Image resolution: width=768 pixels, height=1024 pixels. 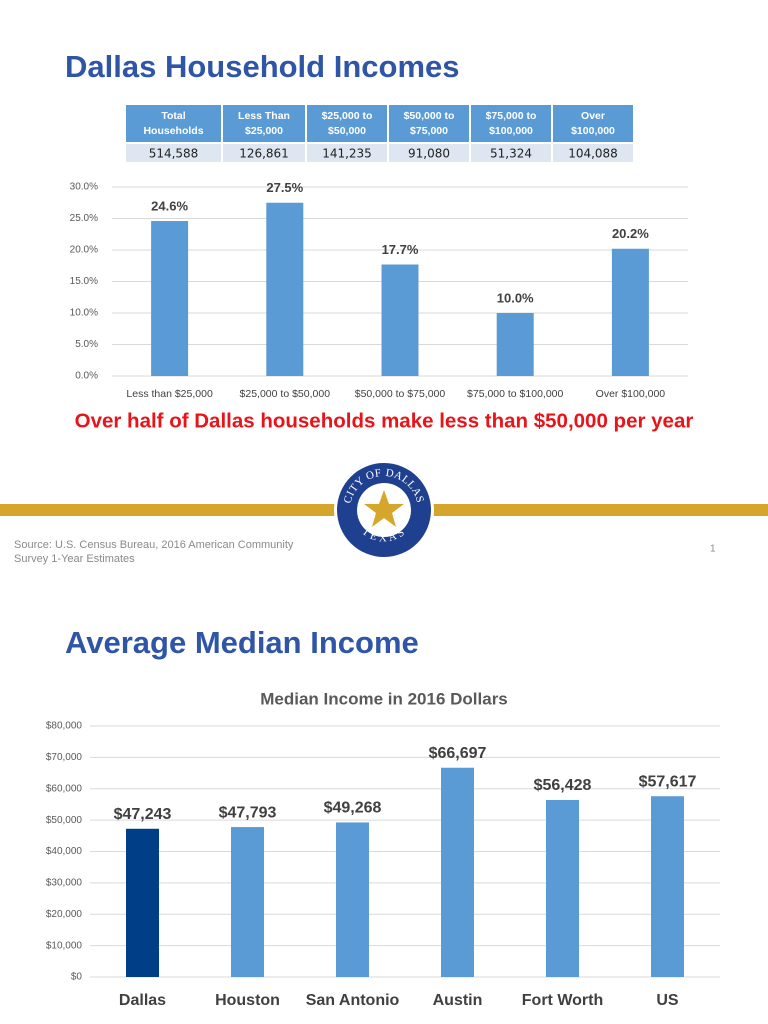 I want to click on seal-star, so click(x=384, y=508).